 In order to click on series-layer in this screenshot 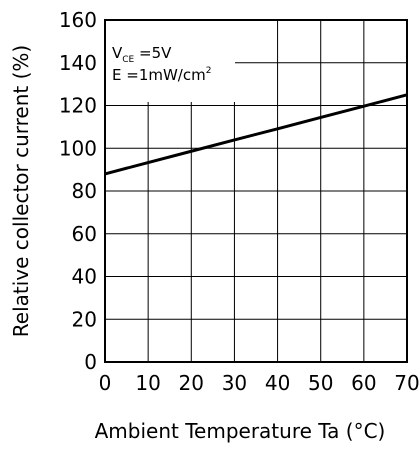, I will do `click(256, 134)`.